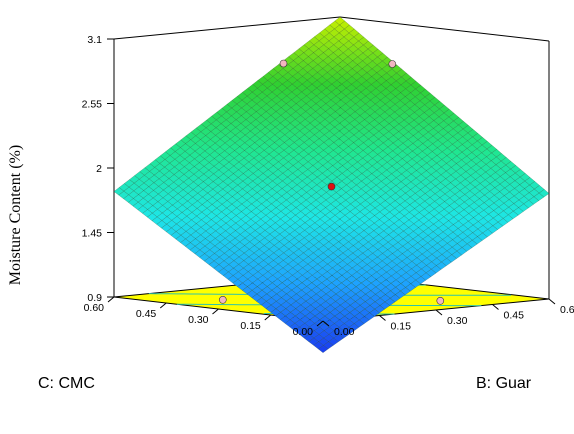  Describe the element at coordinates (250, 326) in the screenshot. I see `x-tick-label: 0.15` at that location.